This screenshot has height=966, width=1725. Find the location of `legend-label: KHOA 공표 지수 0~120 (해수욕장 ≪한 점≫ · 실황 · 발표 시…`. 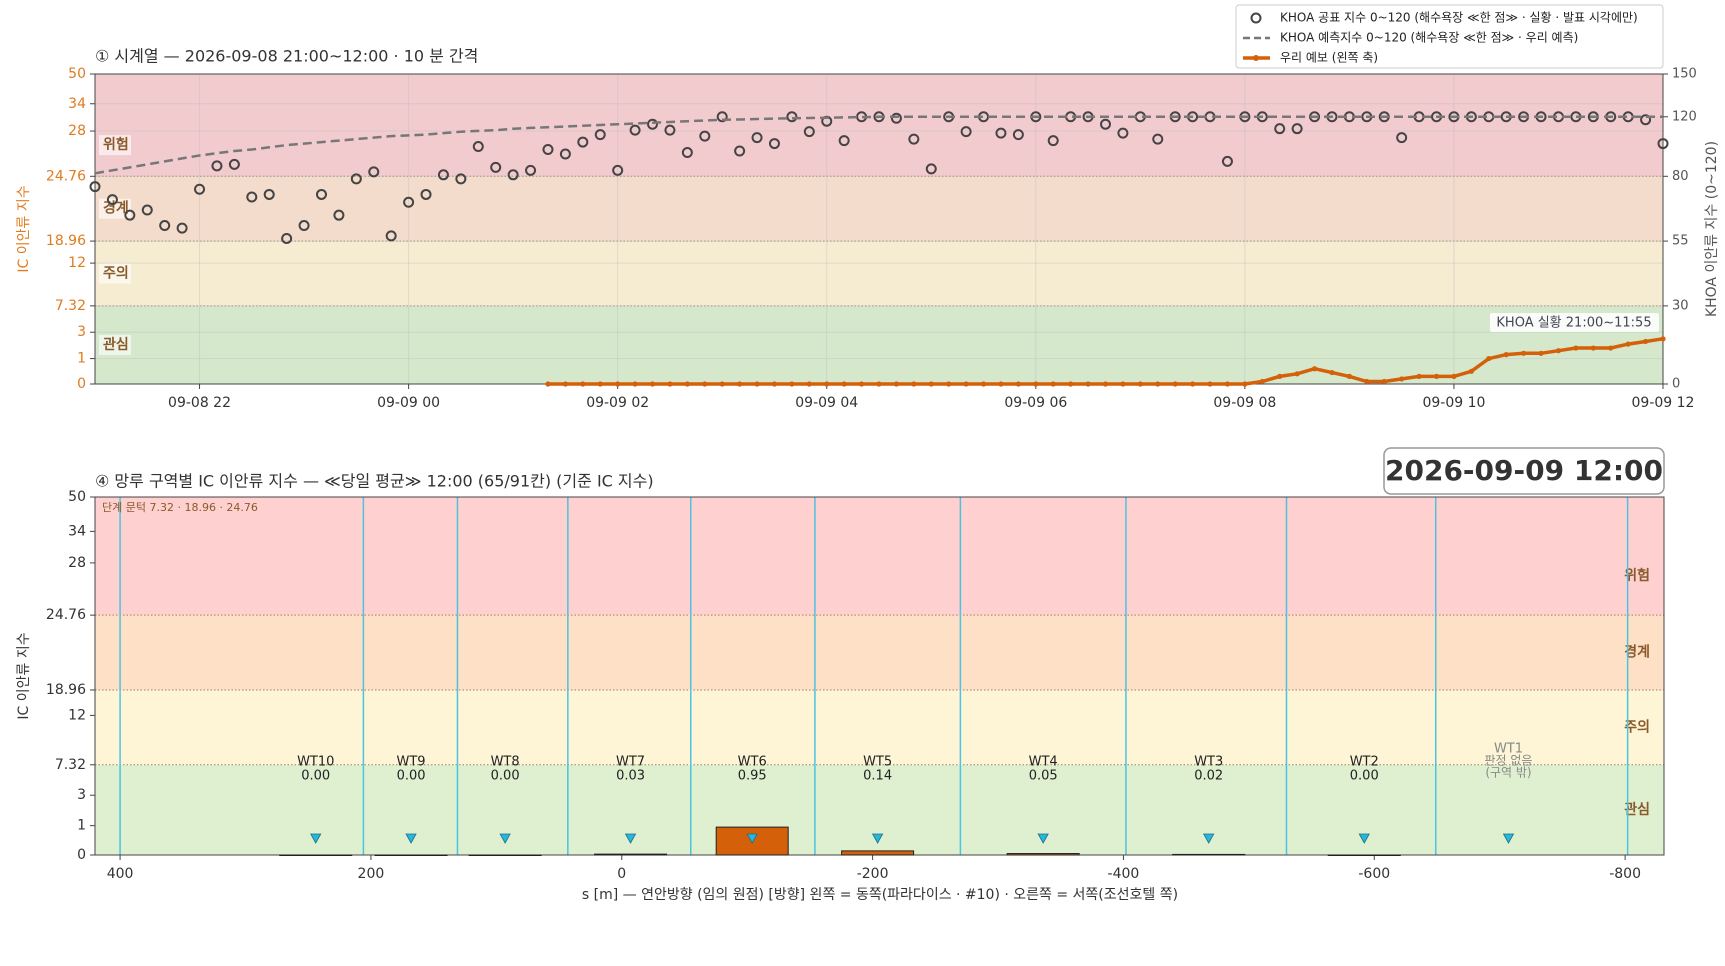

legend-label: KHOA 공표 지수 0~120 (해수욕장 ≪한 점≫ · 실황 · 발표 시… is located at coordinates (1459, 18).